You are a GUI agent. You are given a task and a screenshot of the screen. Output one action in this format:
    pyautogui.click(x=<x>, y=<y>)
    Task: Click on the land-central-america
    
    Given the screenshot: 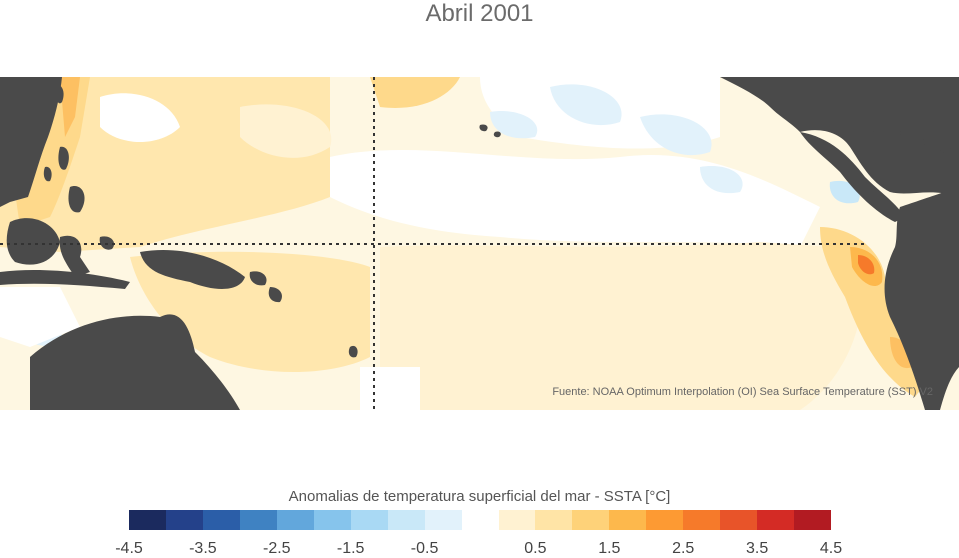 What is the action you would take?
    pyautogui.click(x=852, y=177)
    